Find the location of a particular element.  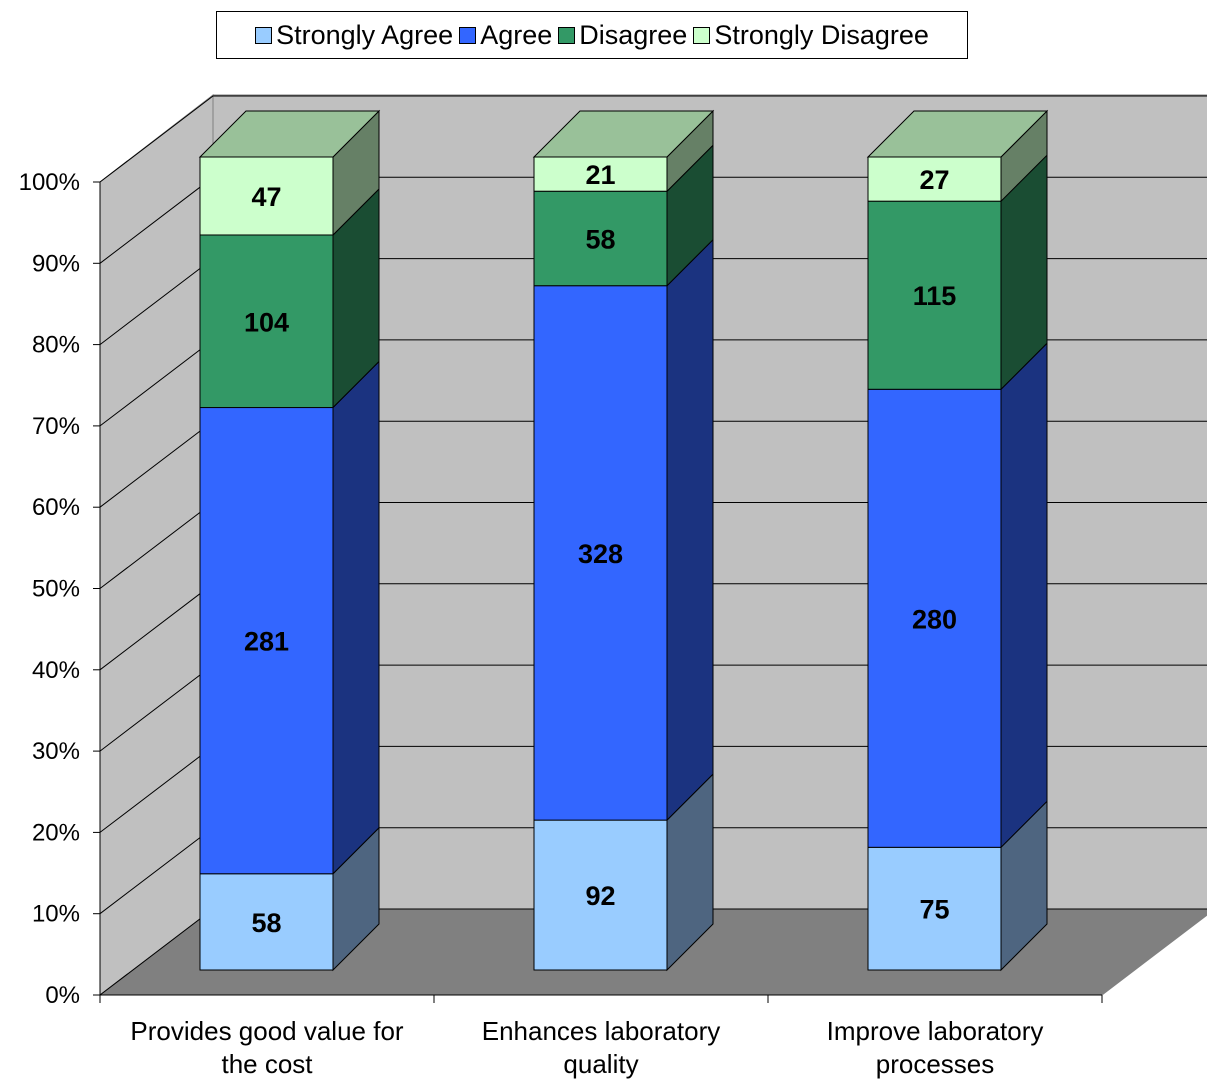

y-tick-label: 10% is located at coordinates (56, 914).